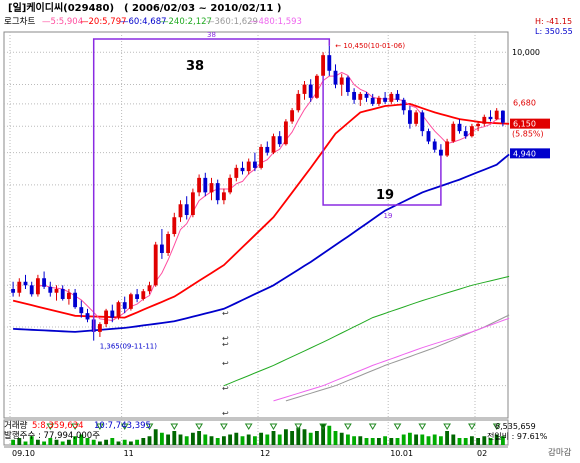  What do you see at coordinates (554, 21) in the screenshot?
I see `high-value: H: -41.15` at bounding box center [554, 21].